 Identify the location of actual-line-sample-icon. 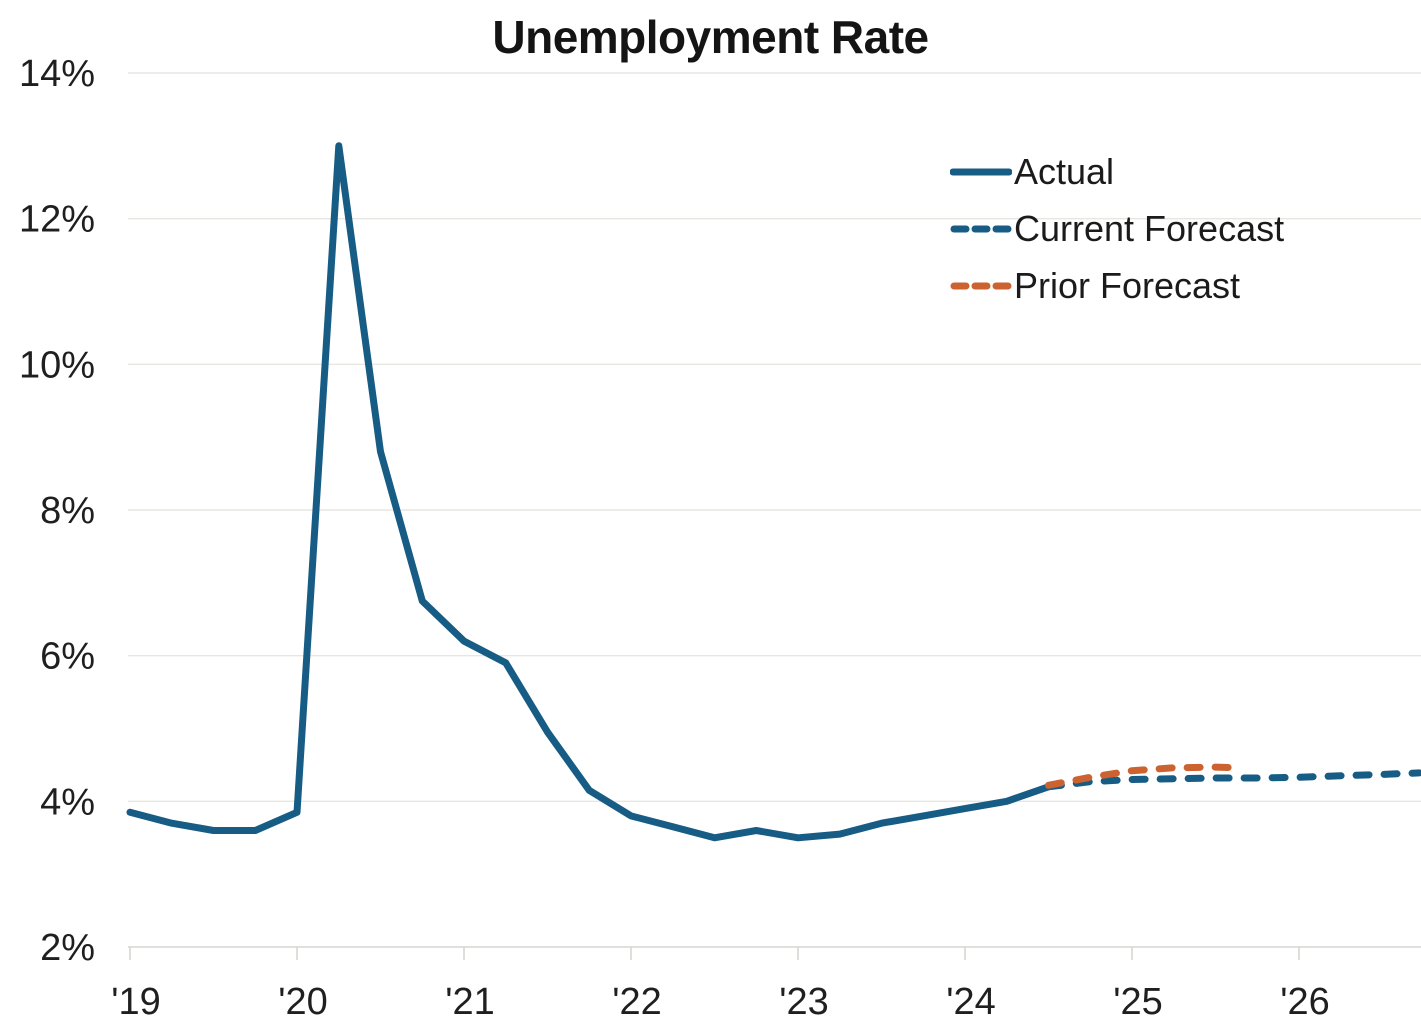
(981, 171).